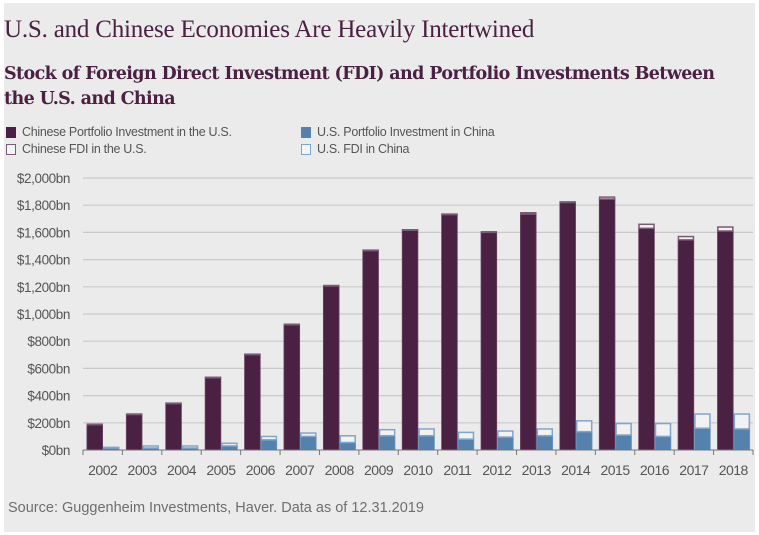 This screenshot has width=759, height=535. Describe the element at coordinates (143, 470) in the screenshot. I see `x-tick-label: 2003` at that location.